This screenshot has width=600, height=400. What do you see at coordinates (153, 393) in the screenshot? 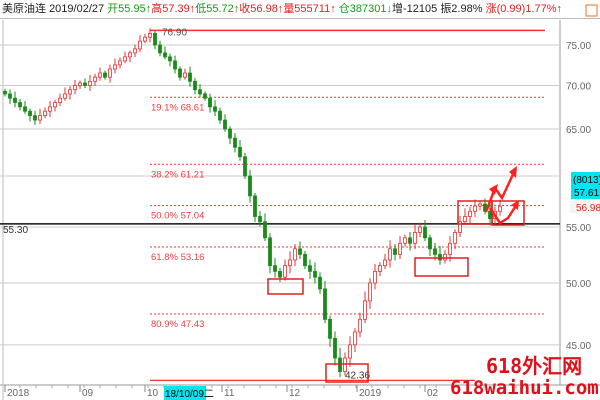
I see `time-tick-label: 10` at bounding box center [153, 393].